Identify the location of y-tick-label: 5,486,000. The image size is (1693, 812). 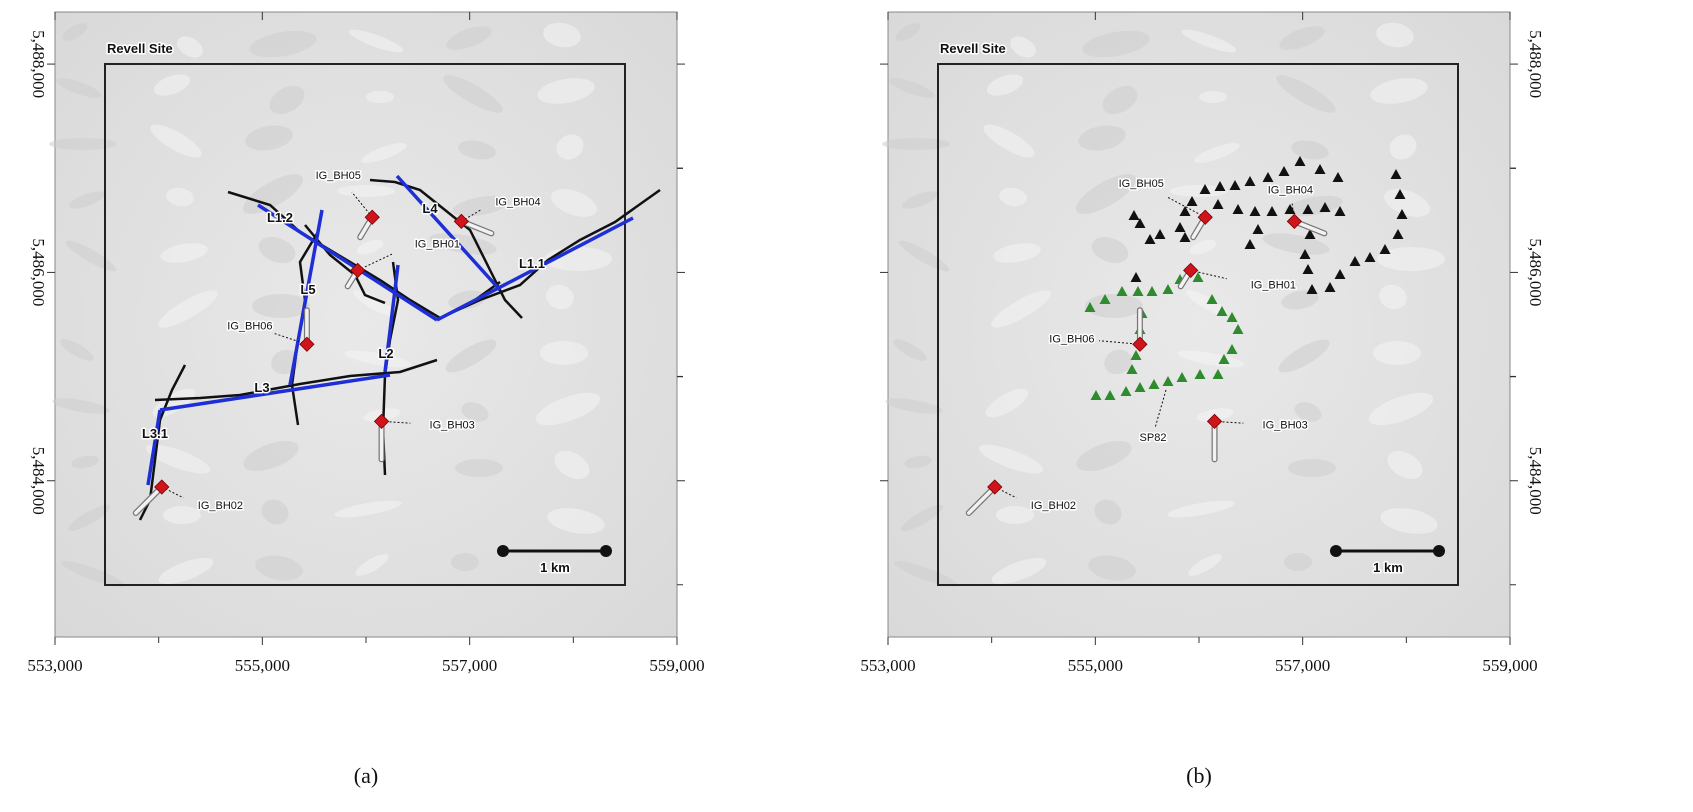
(1535, 272).